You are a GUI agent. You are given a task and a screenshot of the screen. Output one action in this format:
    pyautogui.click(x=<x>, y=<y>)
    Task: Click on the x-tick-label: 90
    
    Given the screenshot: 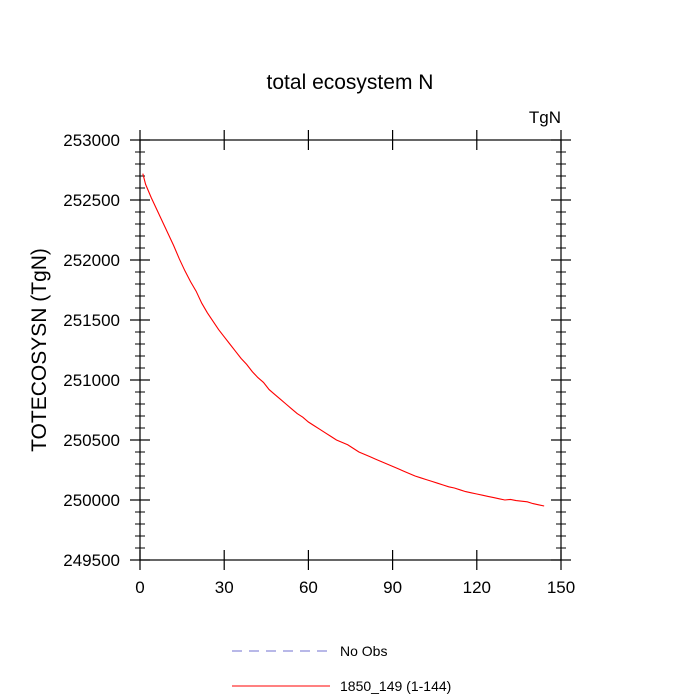 What is the action you would take?
    pyautogui.click(x=392, y=587)
    